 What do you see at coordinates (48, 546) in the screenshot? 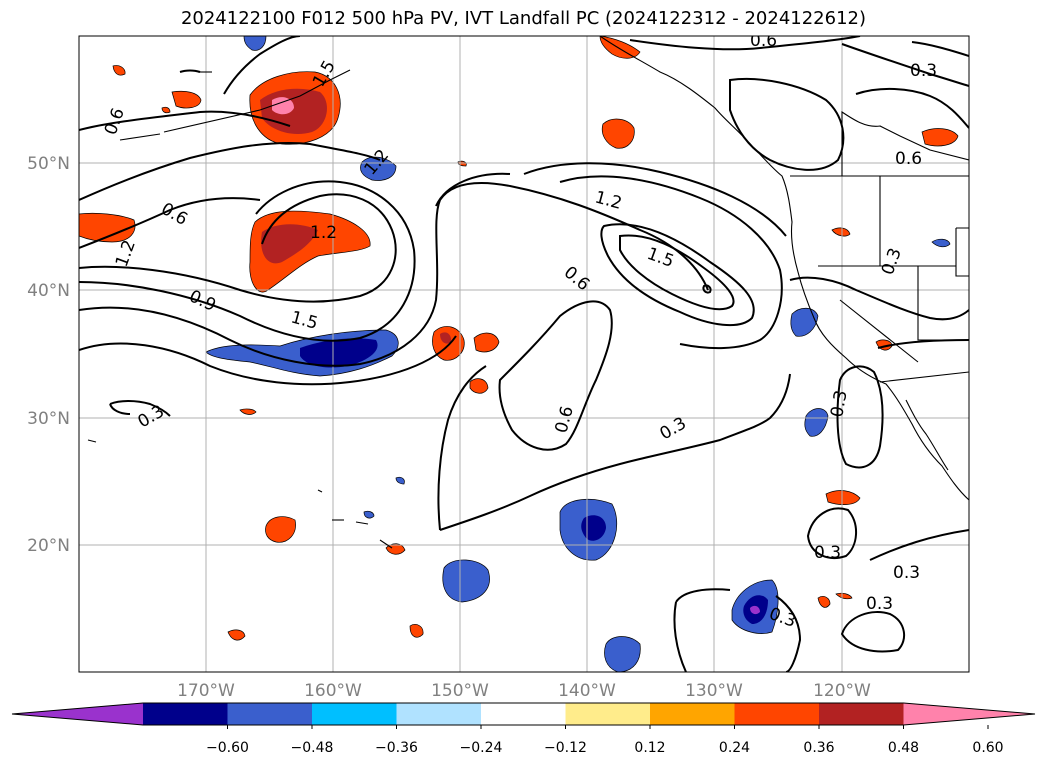
I see `lat-label: 20°N` at bounding box center [48, 546].